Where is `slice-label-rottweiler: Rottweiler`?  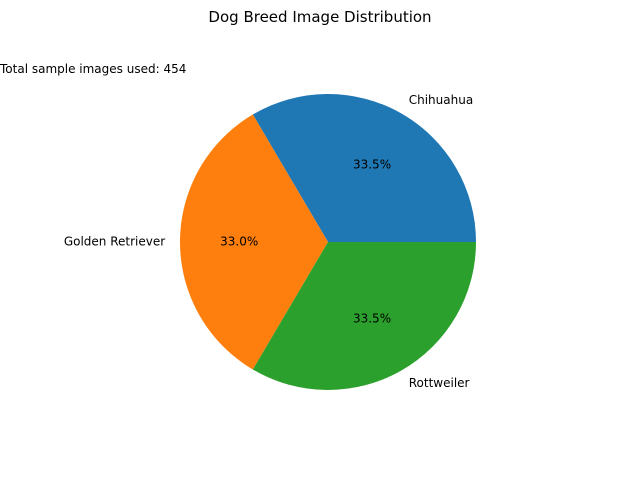
slice-label-rottweiler: Rottweiler is located at coordinates (439, 383).